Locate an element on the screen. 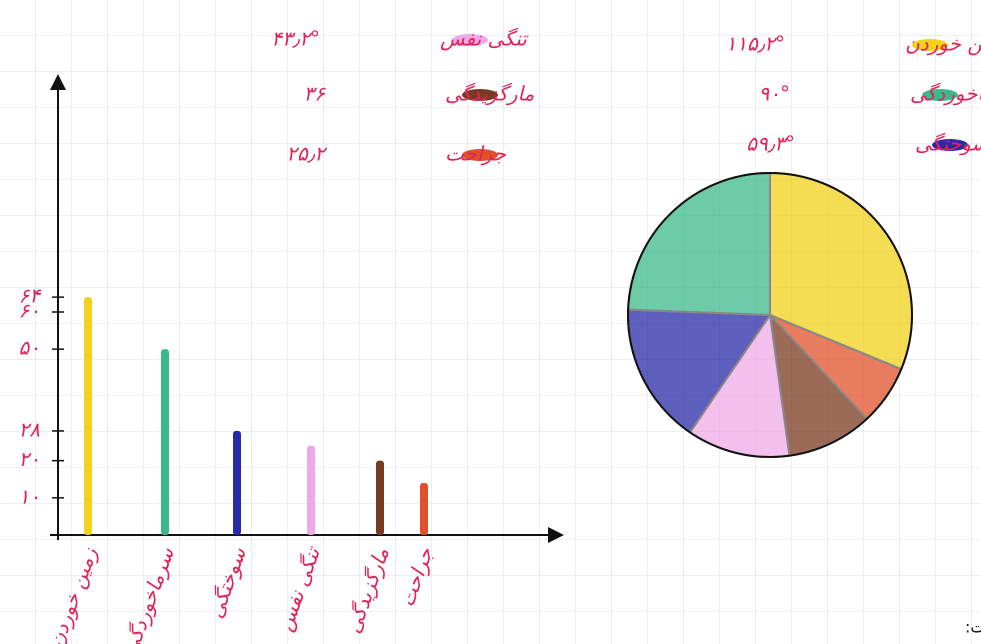 The image size is (981, 644). x-arrow is located at coordinates (556, 535).